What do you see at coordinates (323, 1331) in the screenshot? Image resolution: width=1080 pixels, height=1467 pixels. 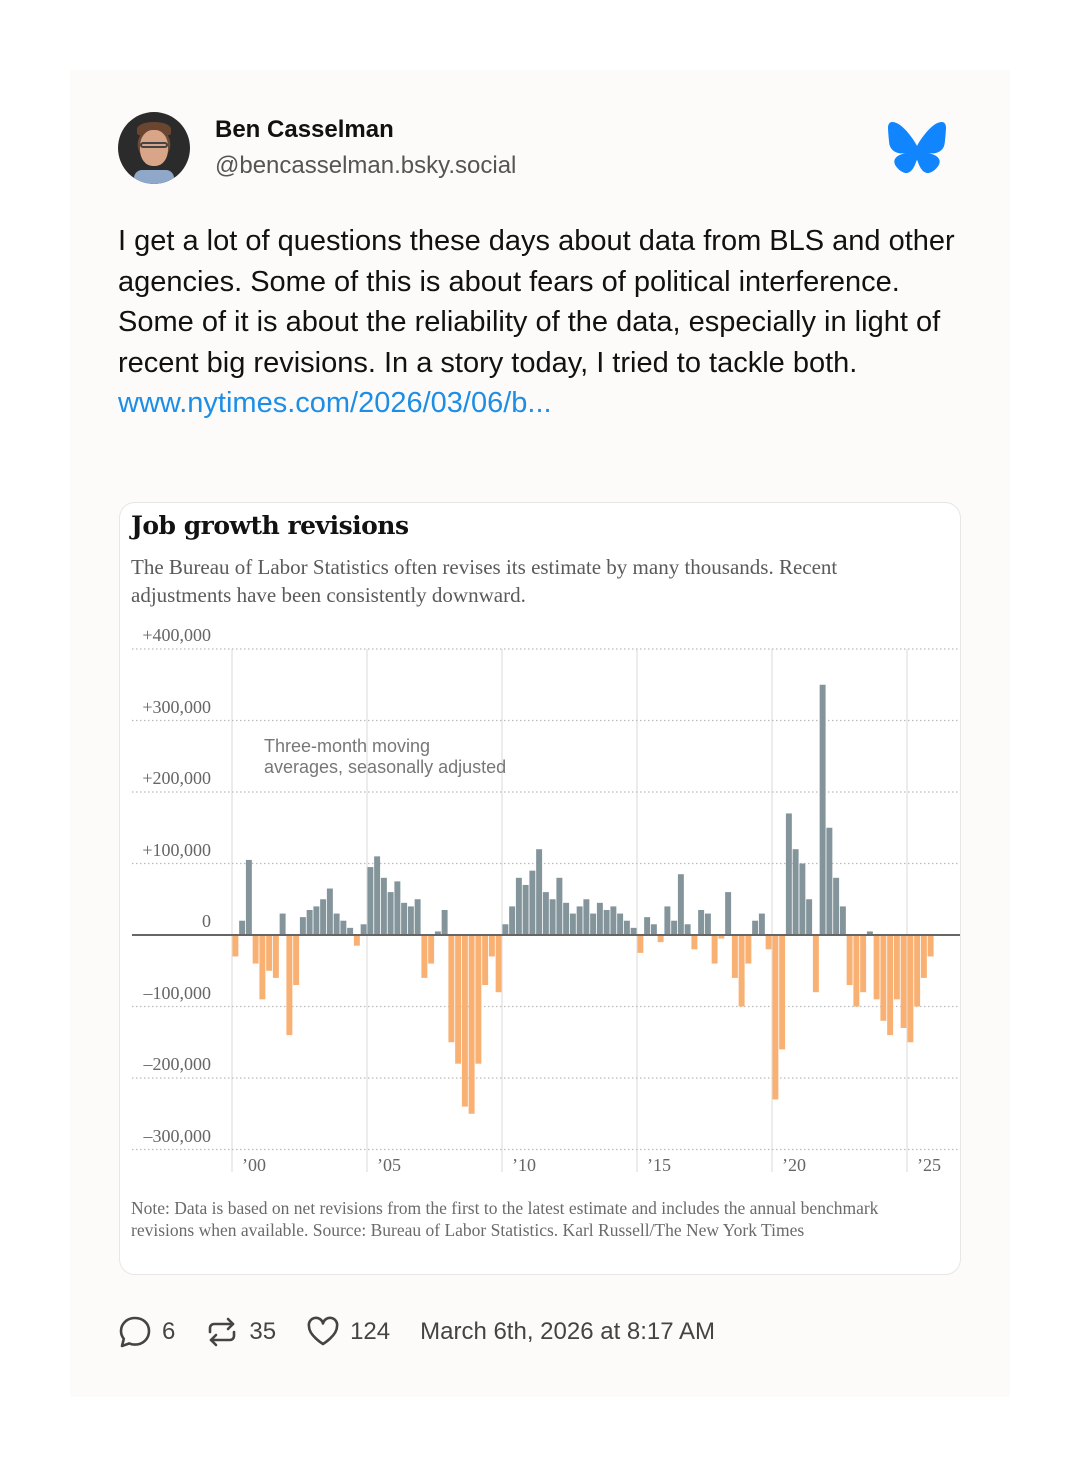 I see `heart-icon` at bounding box center [323, 1331].